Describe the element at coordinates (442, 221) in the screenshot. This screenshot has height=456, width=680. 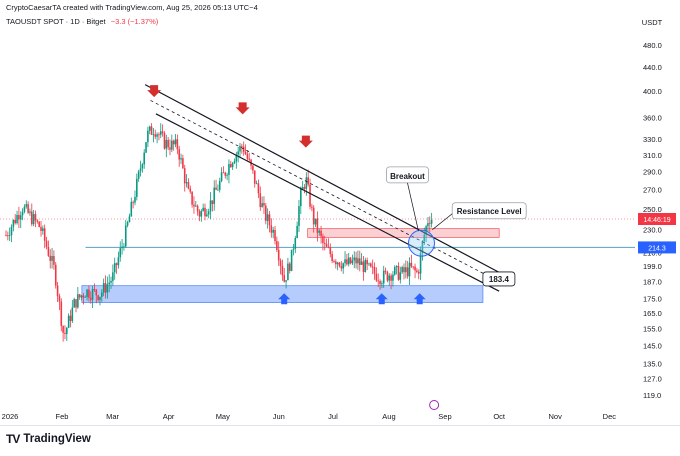
I see `resistance-pointer` at that location.